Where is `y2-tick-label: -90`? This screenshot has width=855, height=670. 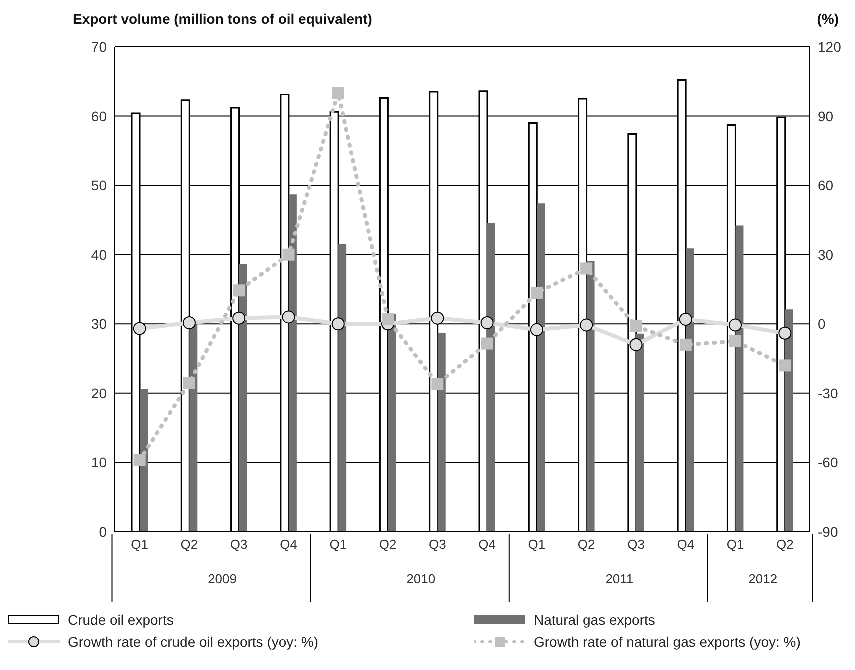
y2-tick-label: -90 is located at coordinates (828, 532).